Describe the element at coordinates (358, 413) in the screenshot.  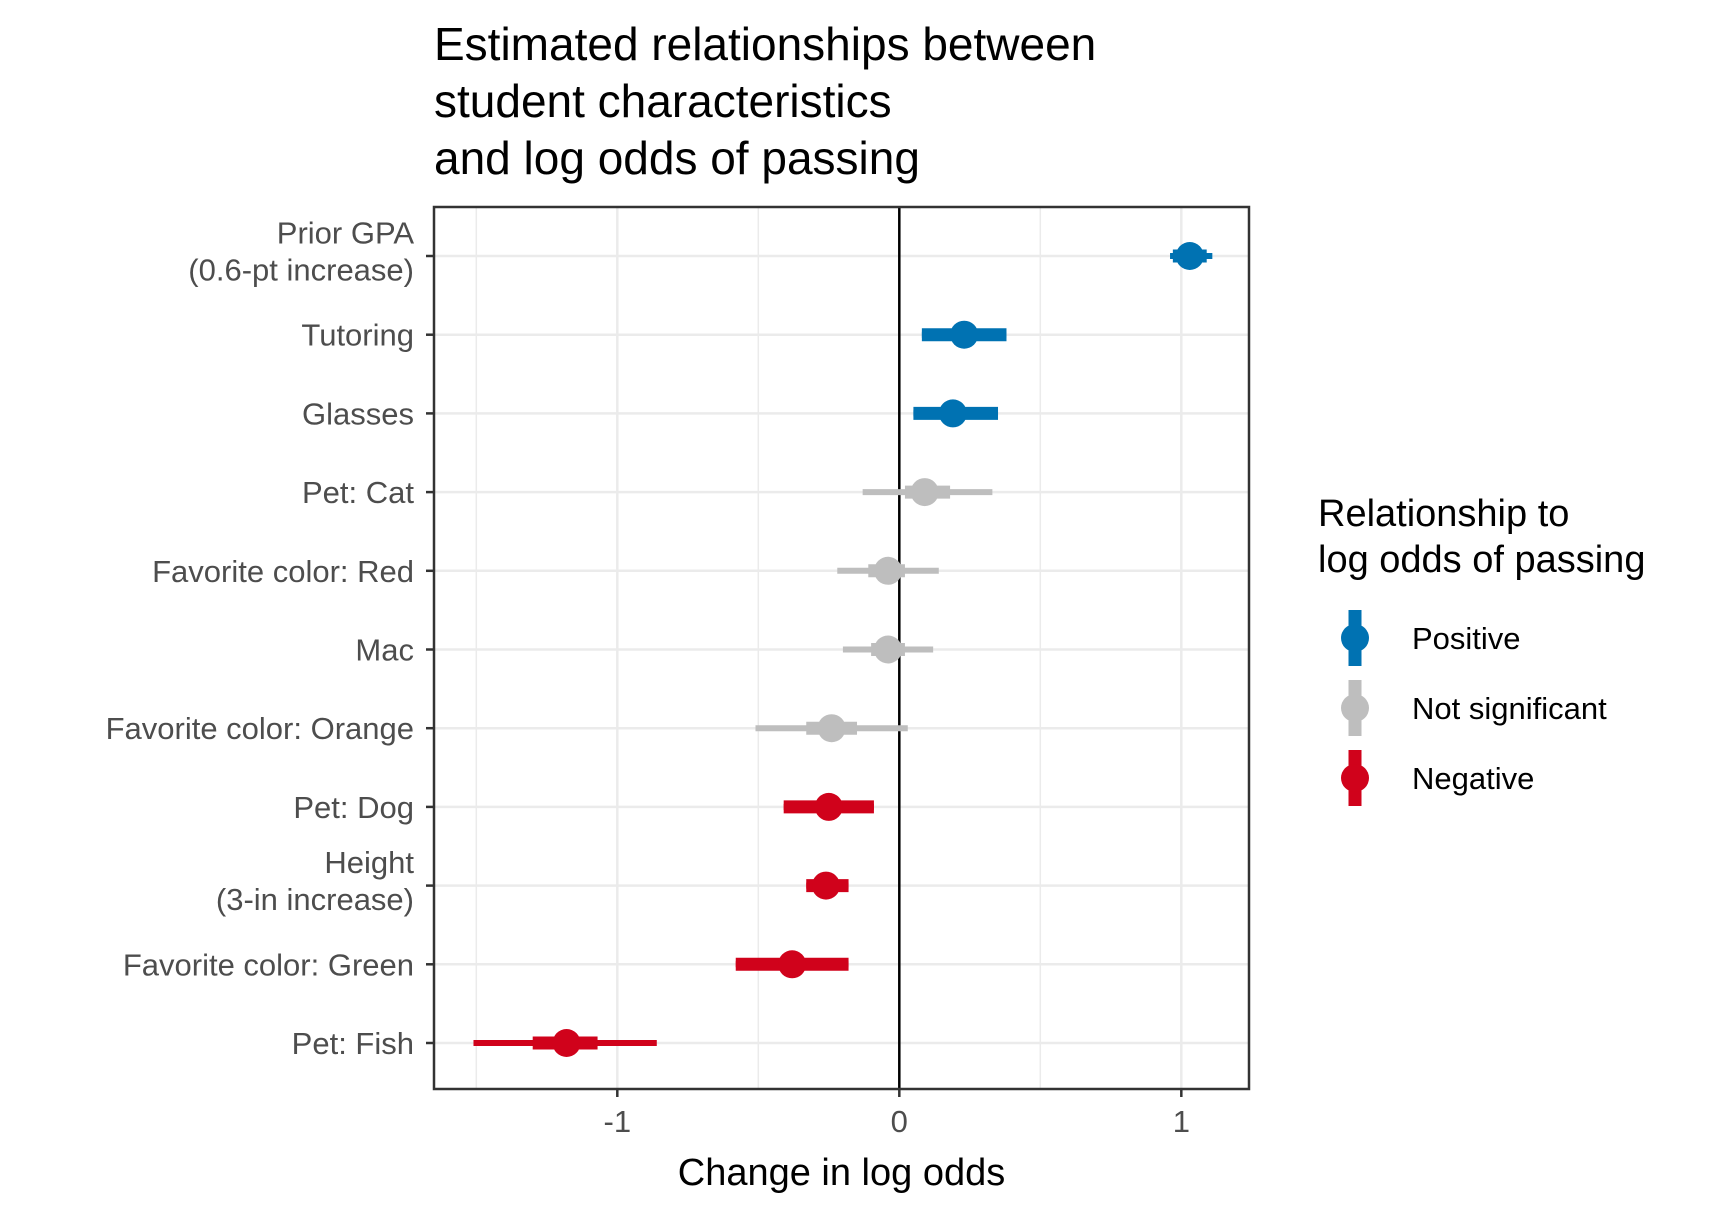
I see `y-tick-label: Glasses` at that location.